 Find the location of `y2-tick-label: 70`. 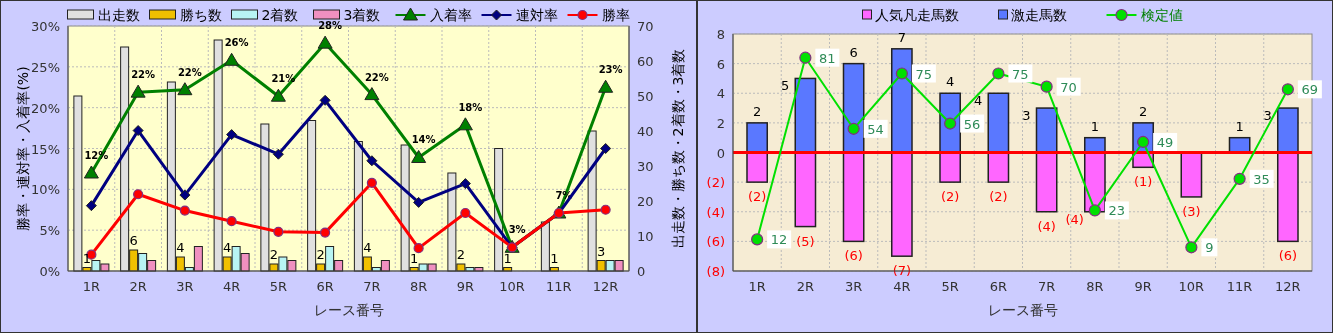

y2-tick-label: 70 is located at coordinates (645, 26).